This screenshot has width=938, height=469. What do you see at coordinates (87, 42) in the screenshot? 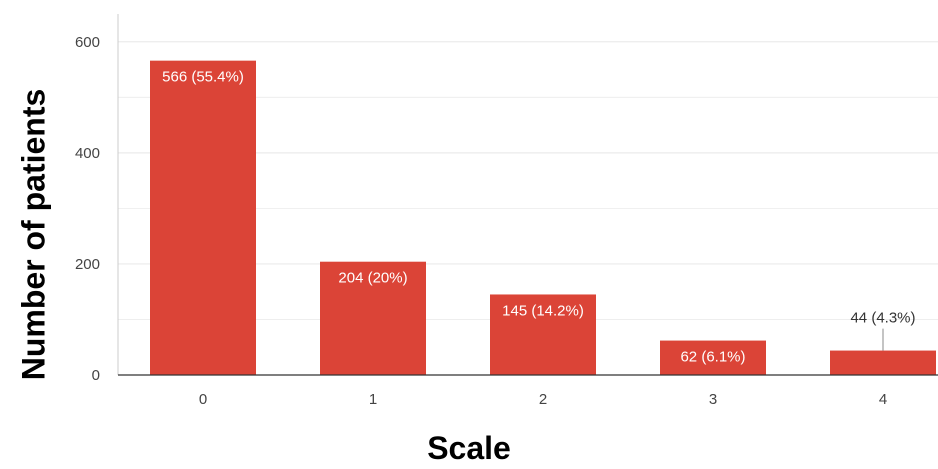
I see `y-tick-label: 600` at bounding box center [87, 42].